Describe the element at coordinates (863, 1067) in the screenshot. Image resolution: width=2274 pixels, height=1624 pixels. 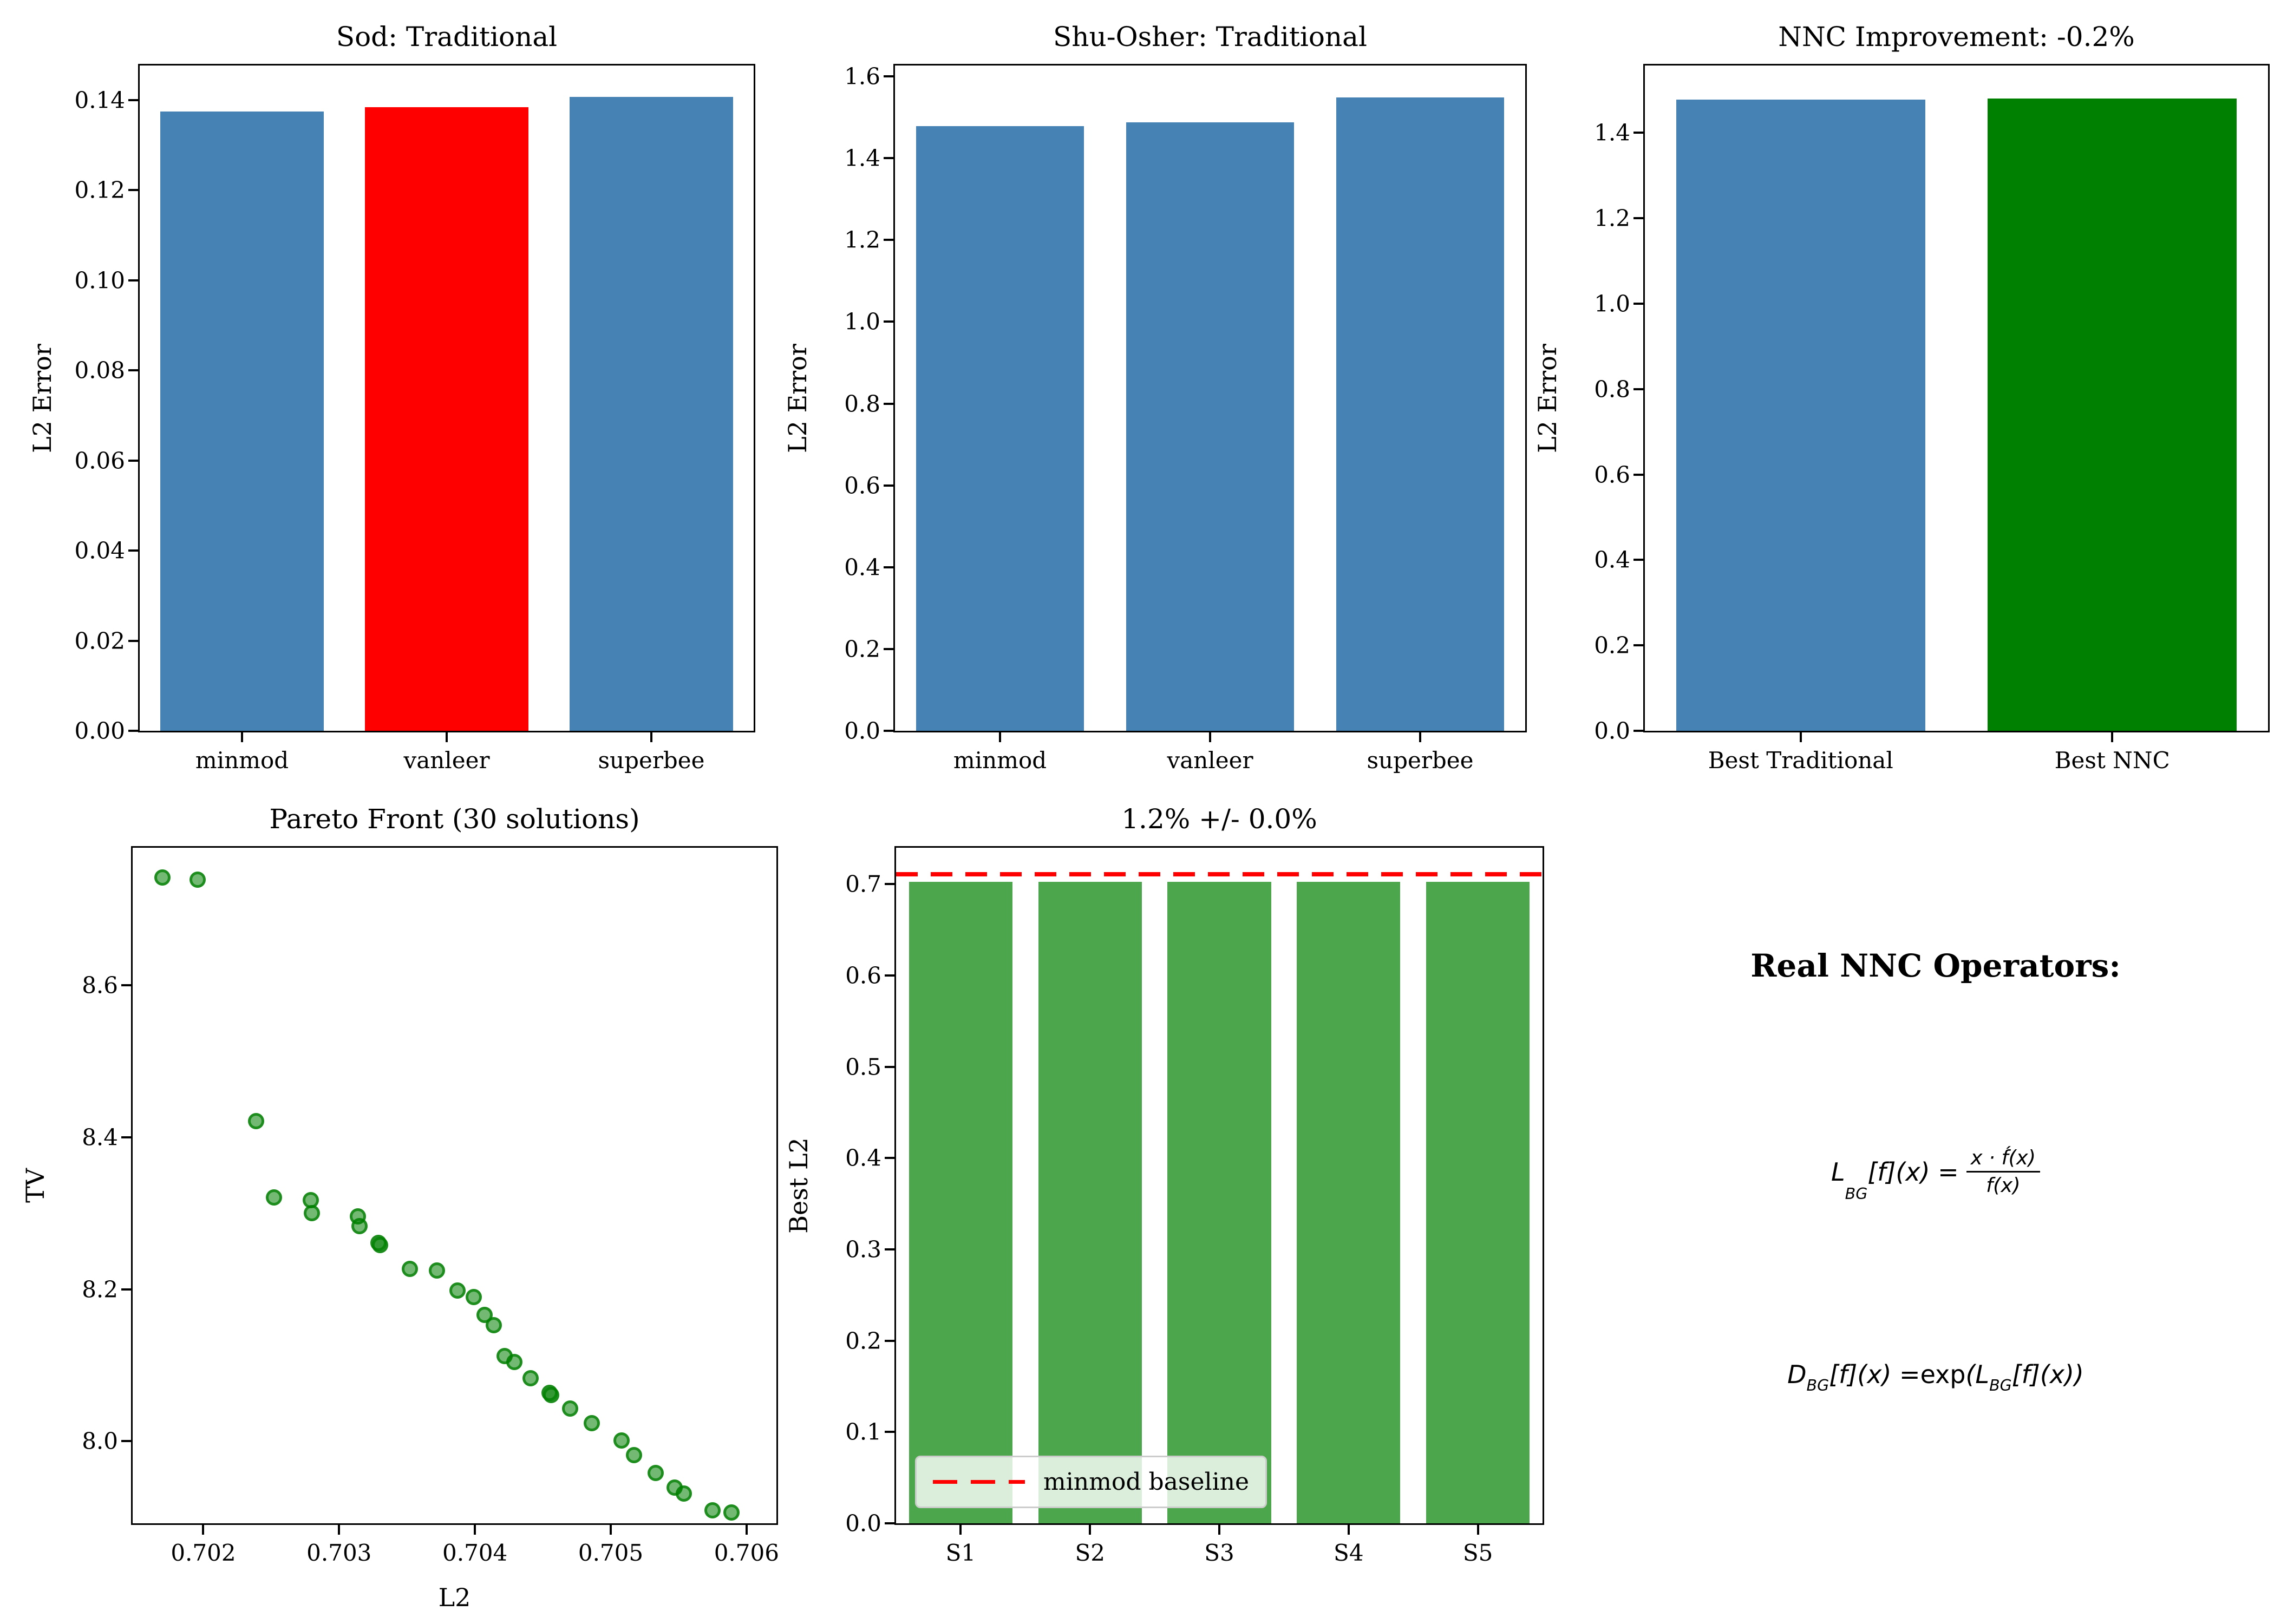
I see `y-tick-label: 0.5` at that location.